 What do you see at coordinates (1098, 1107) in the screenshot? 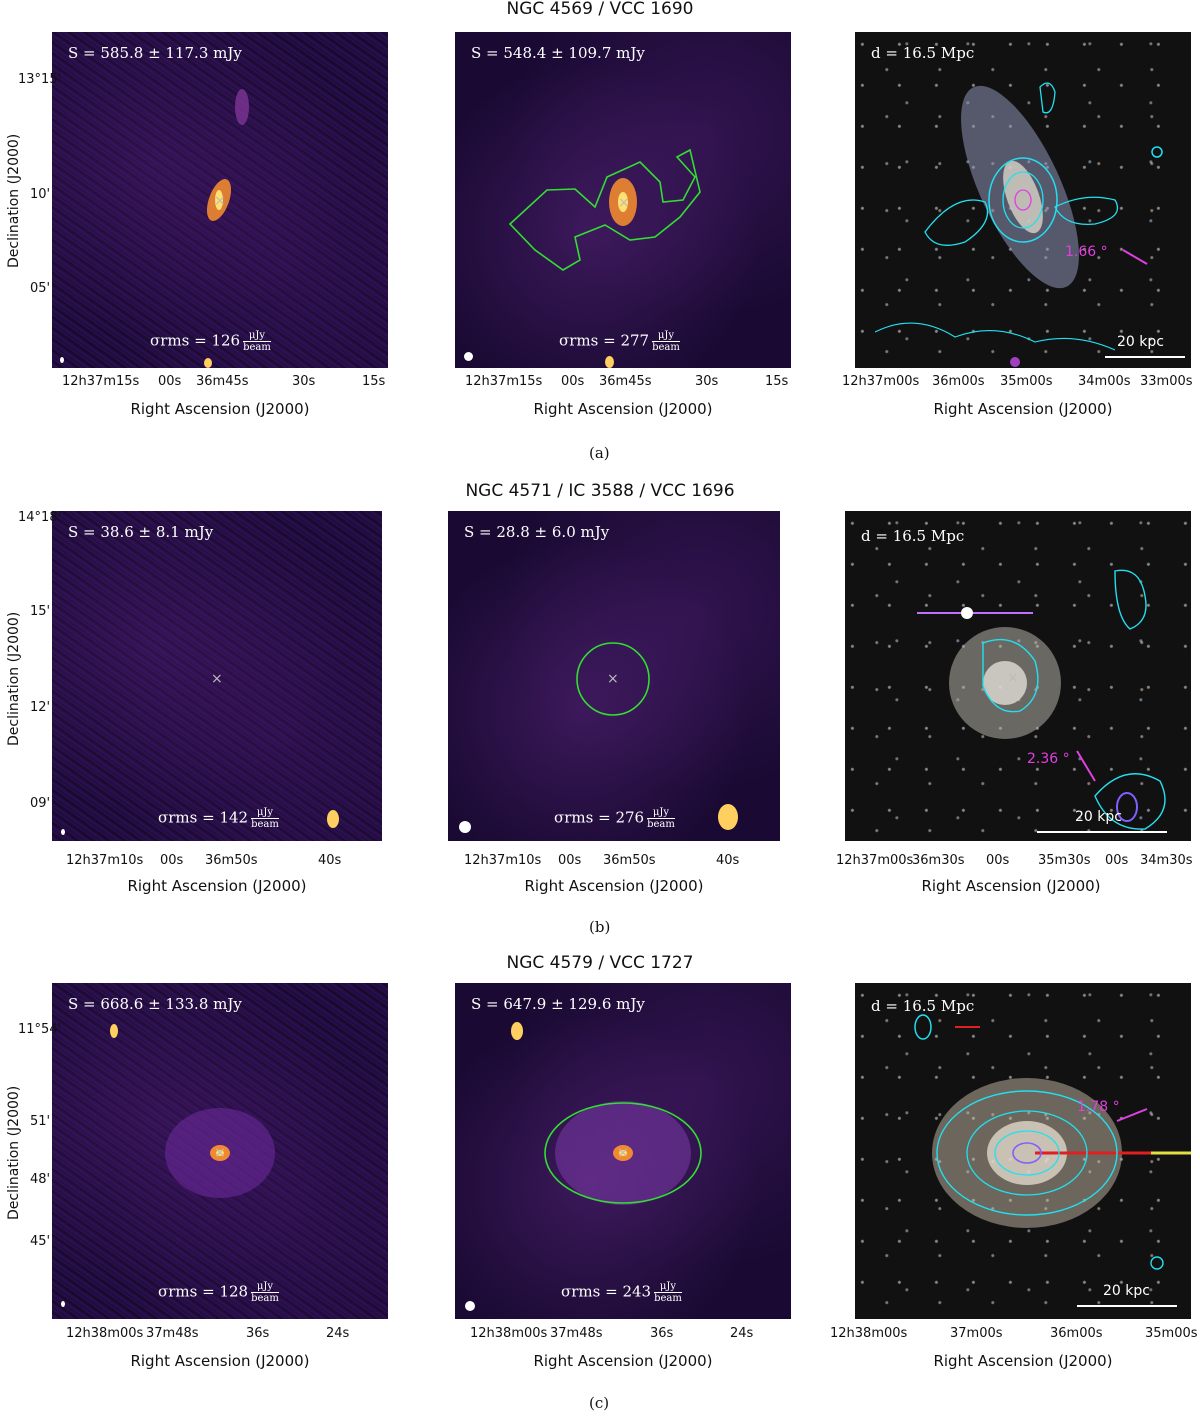
I see `angle-label: 1.78 °` at bounding box center [1098, 1107].